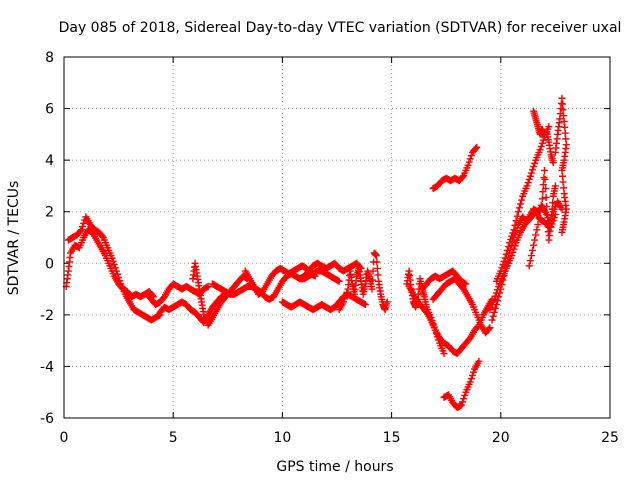  Describe the element at coordinates (47, 419) in the screenshot. I see `y-tick-label: -6` at that location.